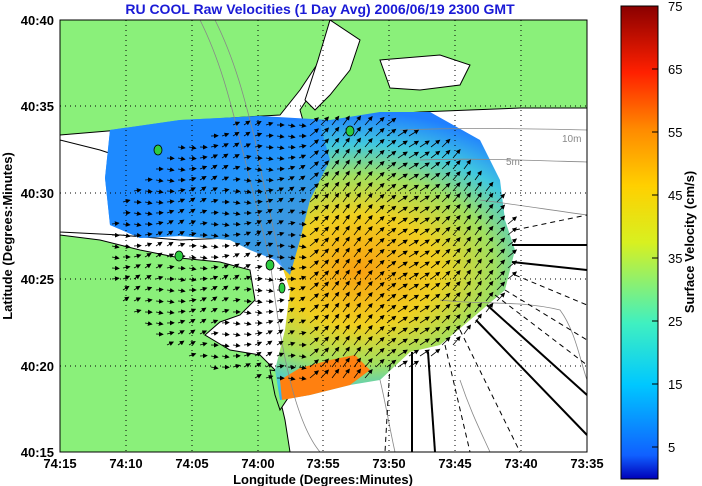 The height and width of the screenshot is (486, 702). Describe the element at coordinates (350, 131) in the screenshot. I see `station-marker` at that location.